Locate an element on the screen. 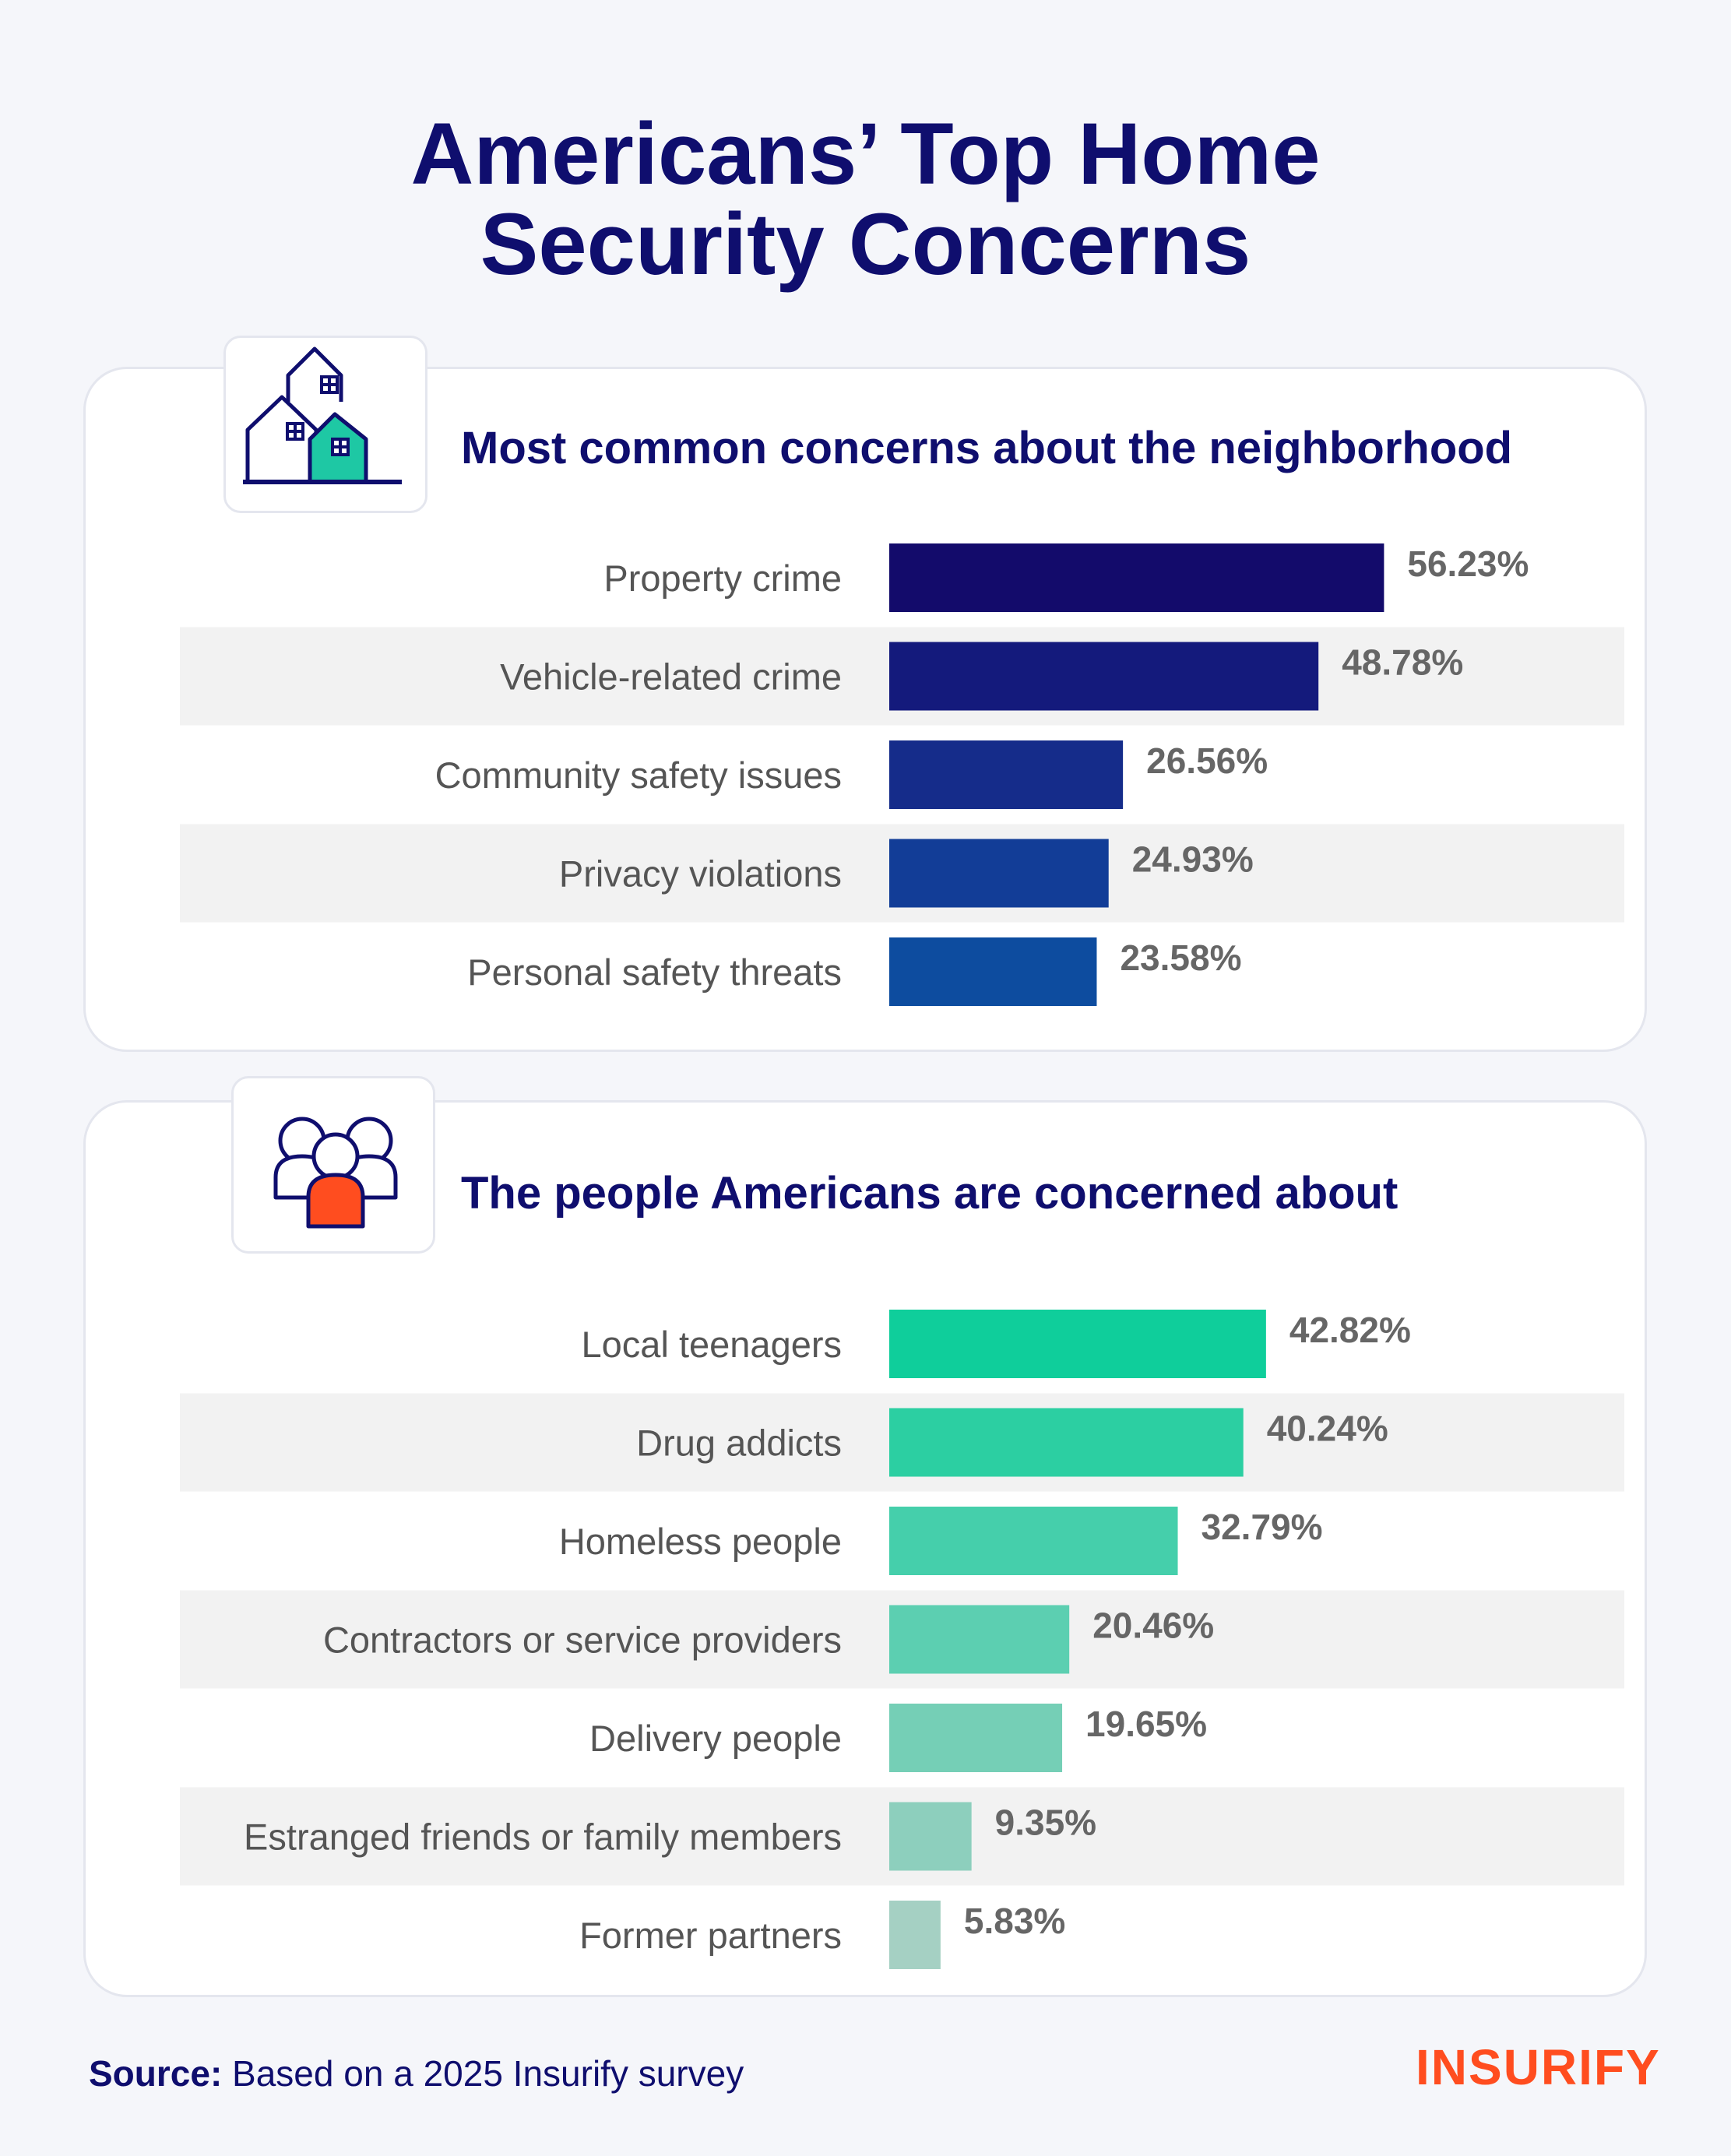 The height and width of the screenshot is (2156, 1731). value-label: 42.82% is located at coordinates (1350, 1330).